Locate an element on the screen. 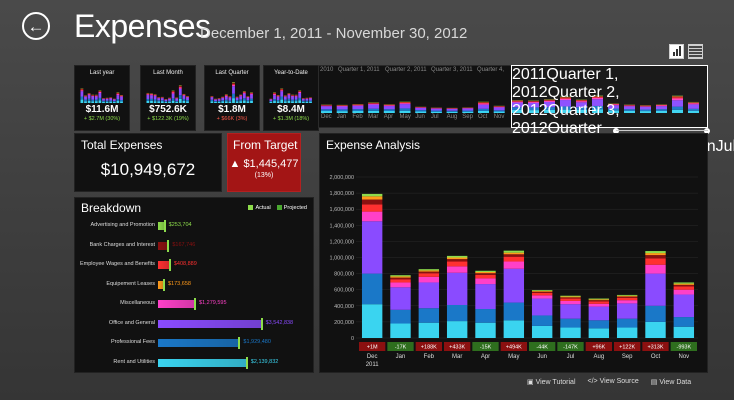  view-data-link: ▤ View Data is located at coordinates (671, 382).